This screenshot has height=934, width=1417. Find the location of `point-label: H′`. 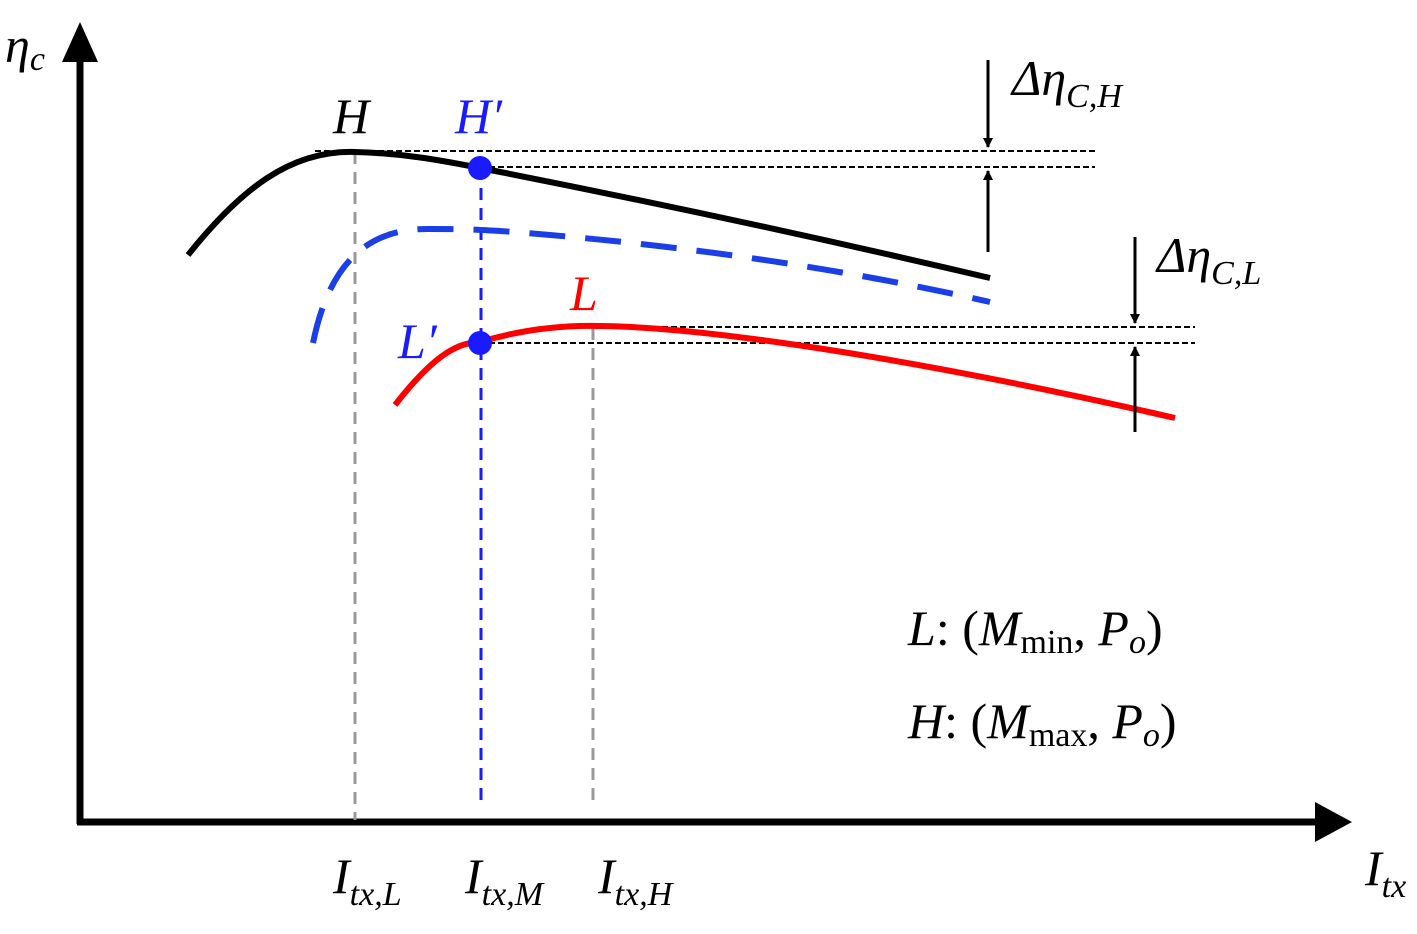

point-label: H′ is located at coordinates (478, 116).